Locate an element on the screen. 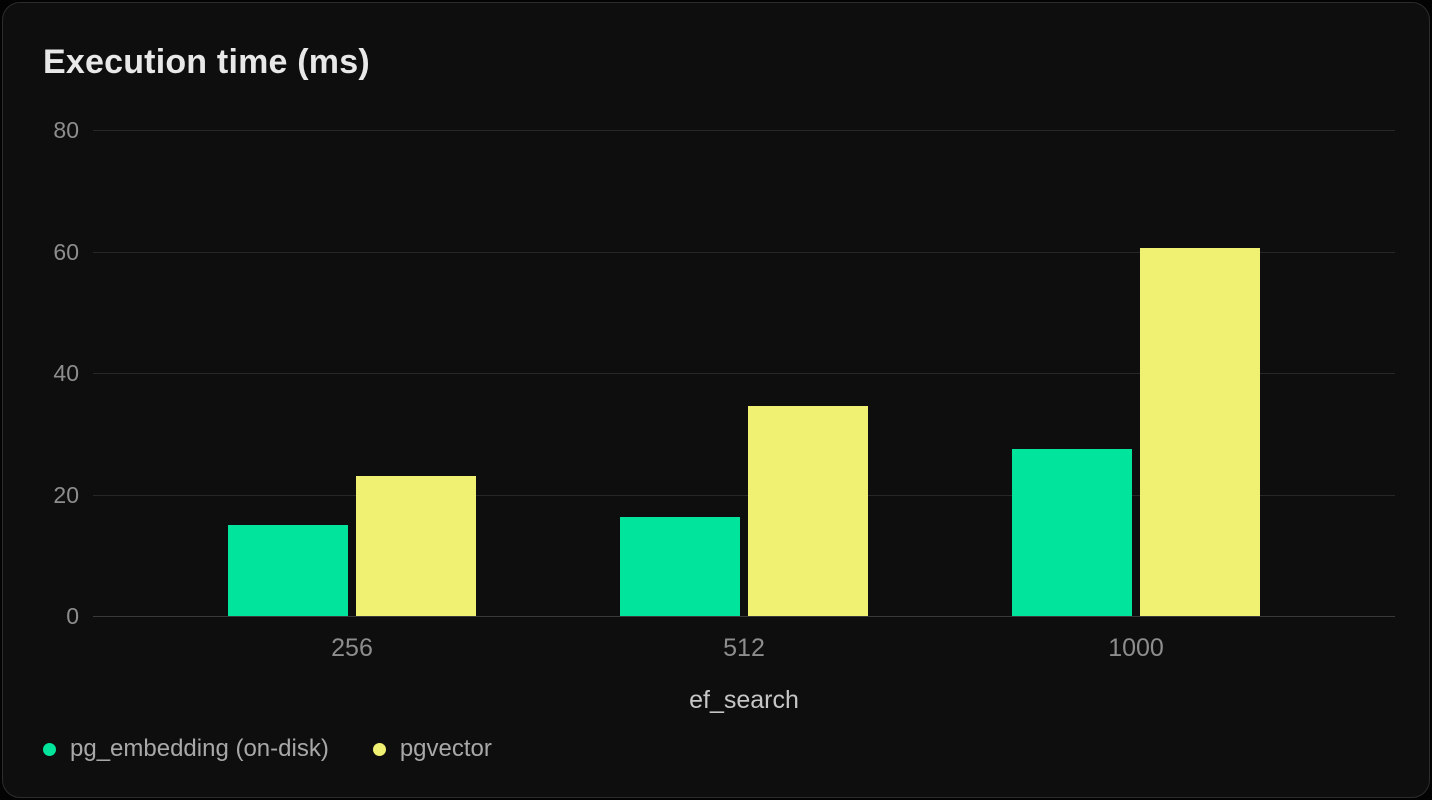  x-axis-title: ef_search is located at coordinates (744, 700).